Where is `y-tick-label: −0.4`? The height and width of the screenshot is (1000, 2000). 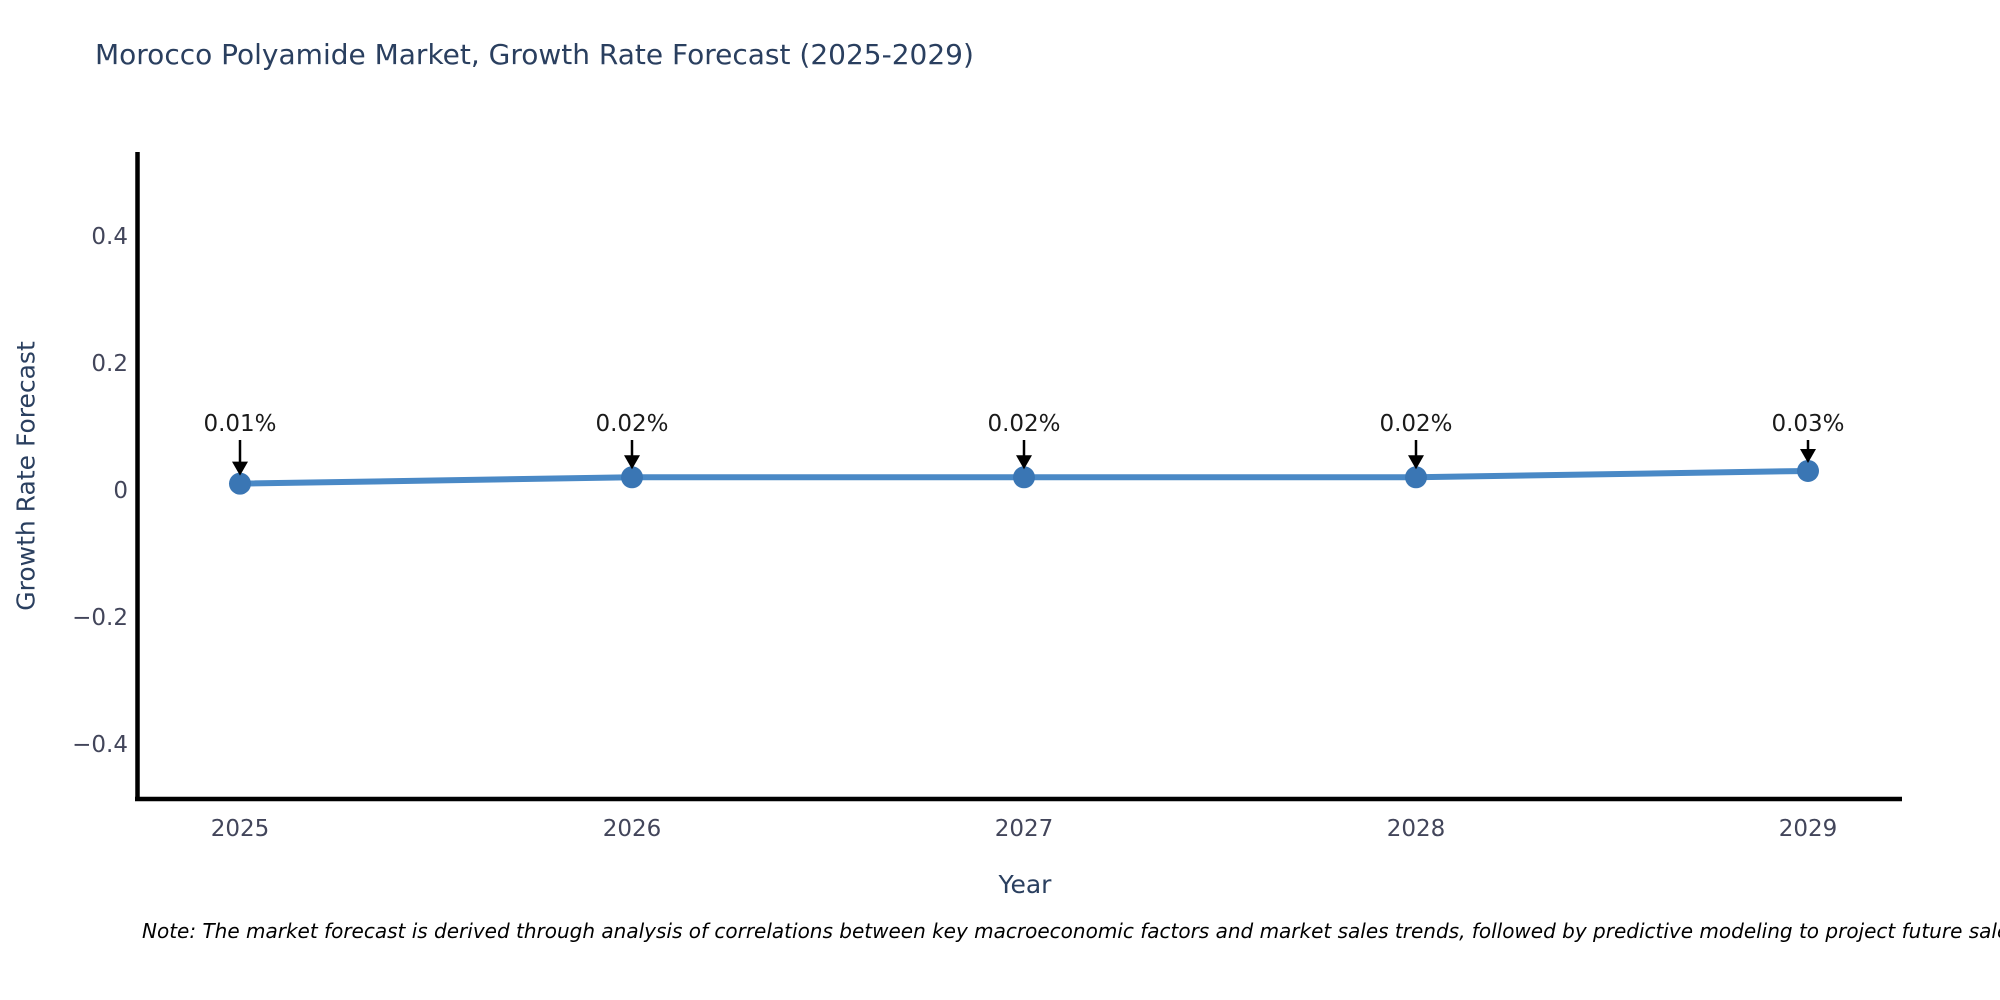 y-tick-label: −0.4 is located at coordinates (100, 745).